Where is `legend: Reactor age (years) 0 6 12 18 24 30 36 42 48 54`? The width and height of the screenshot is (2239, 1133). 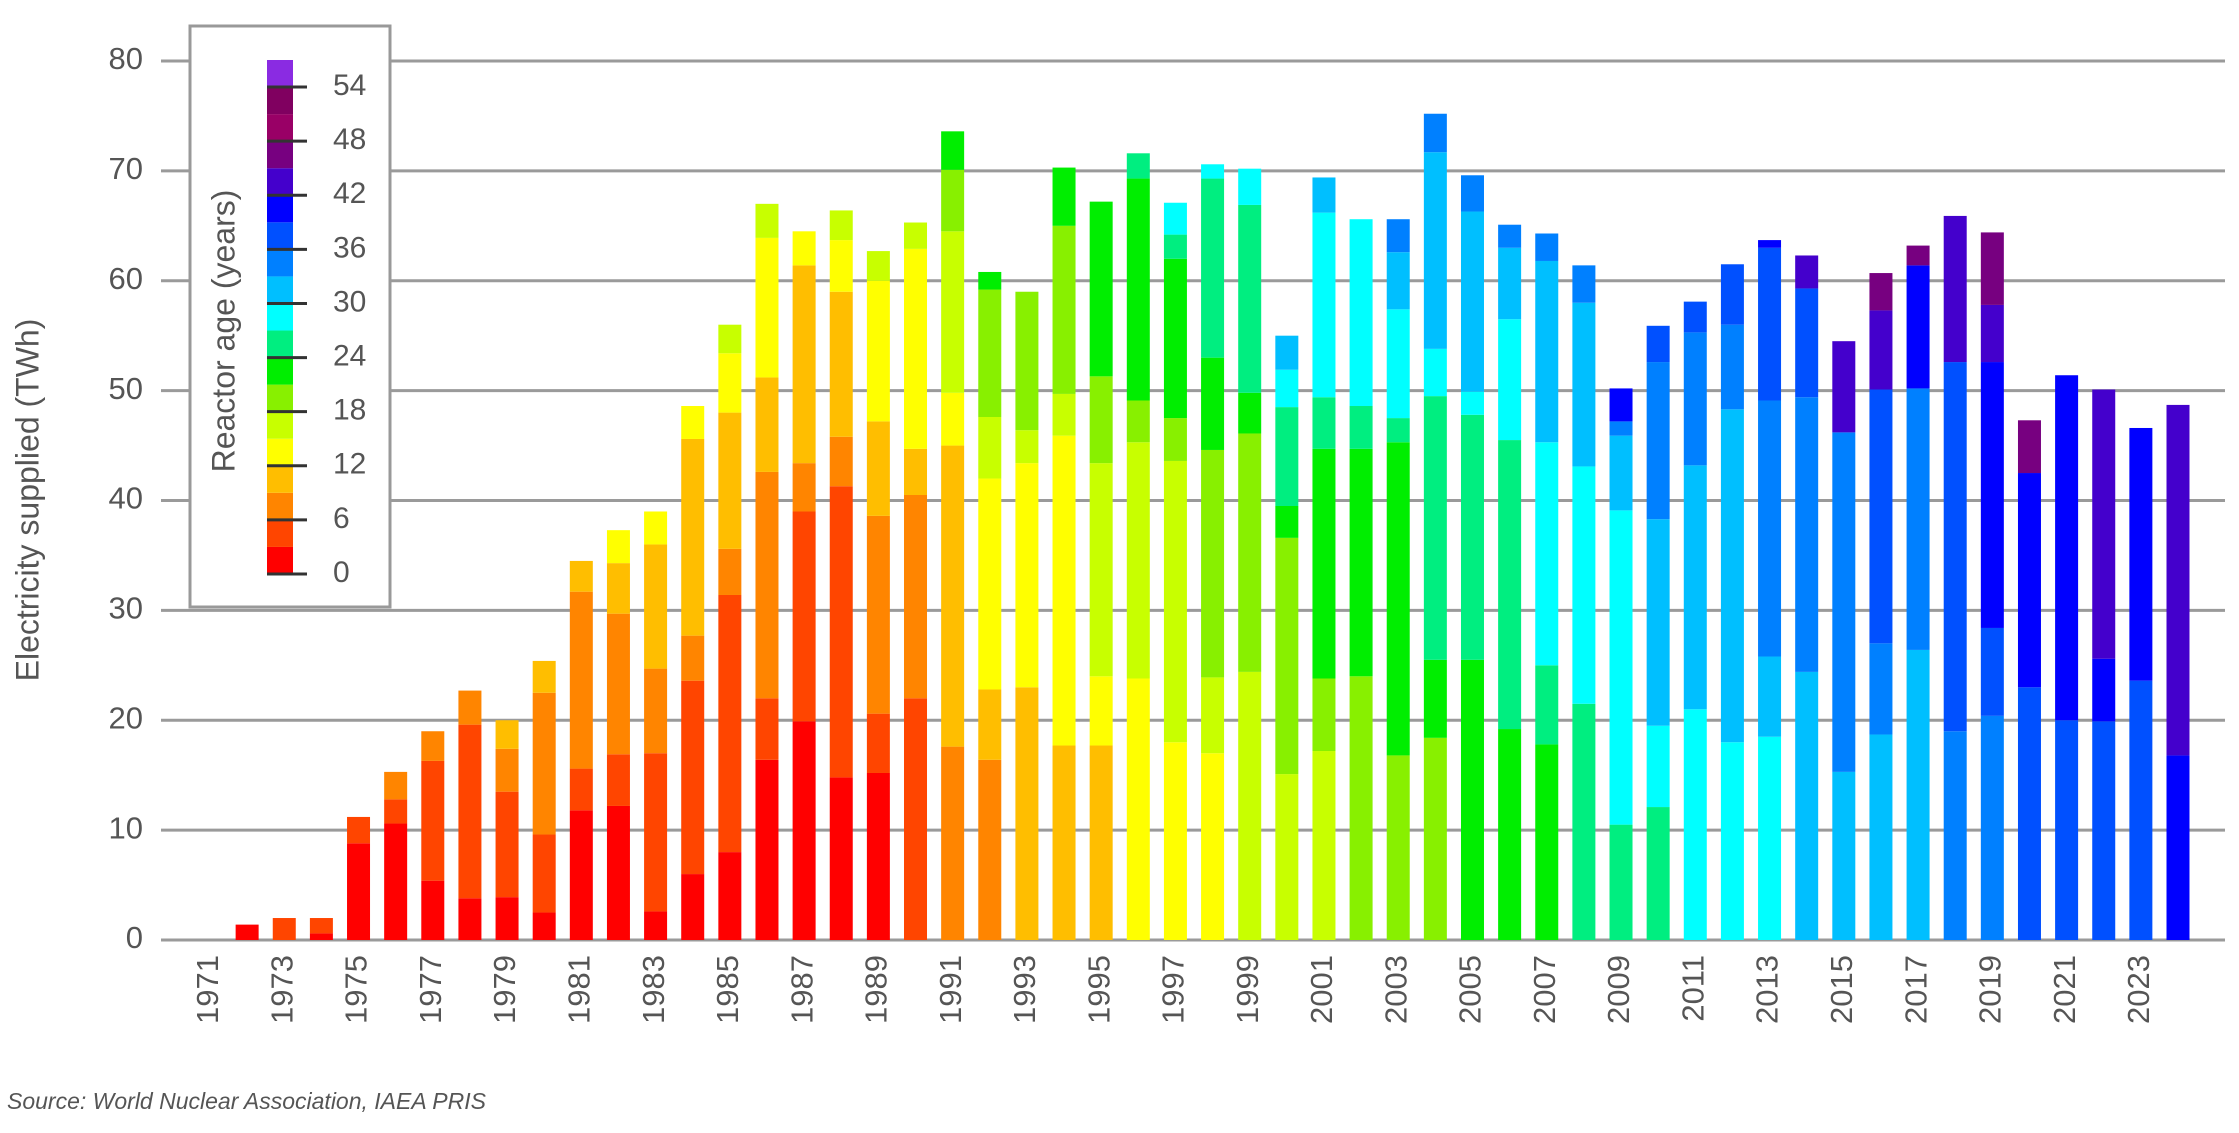
legend: Reactor age (years) 0 6 12 18 24 30 36 42 48 54 is located at coordinates (290, 316).